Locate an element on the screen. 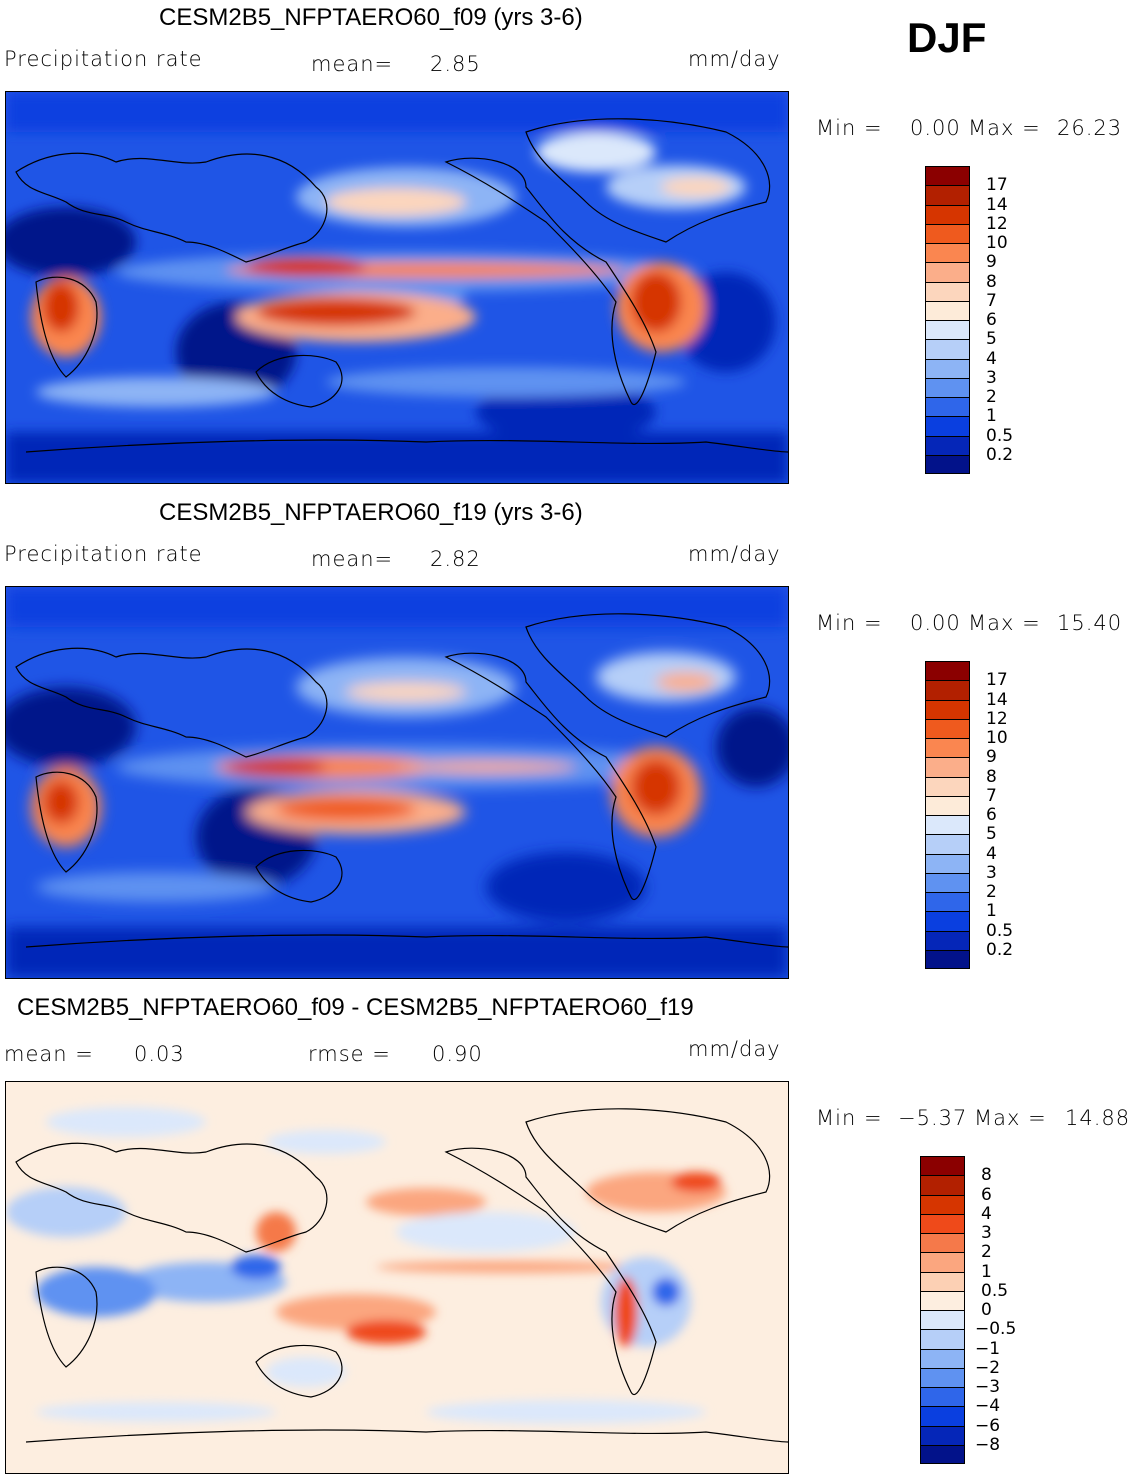 Image resolution: width=1128 pixels, height=1478 pixels. colorbar-tick-label: −6 is located at coordinates (988, 1425).